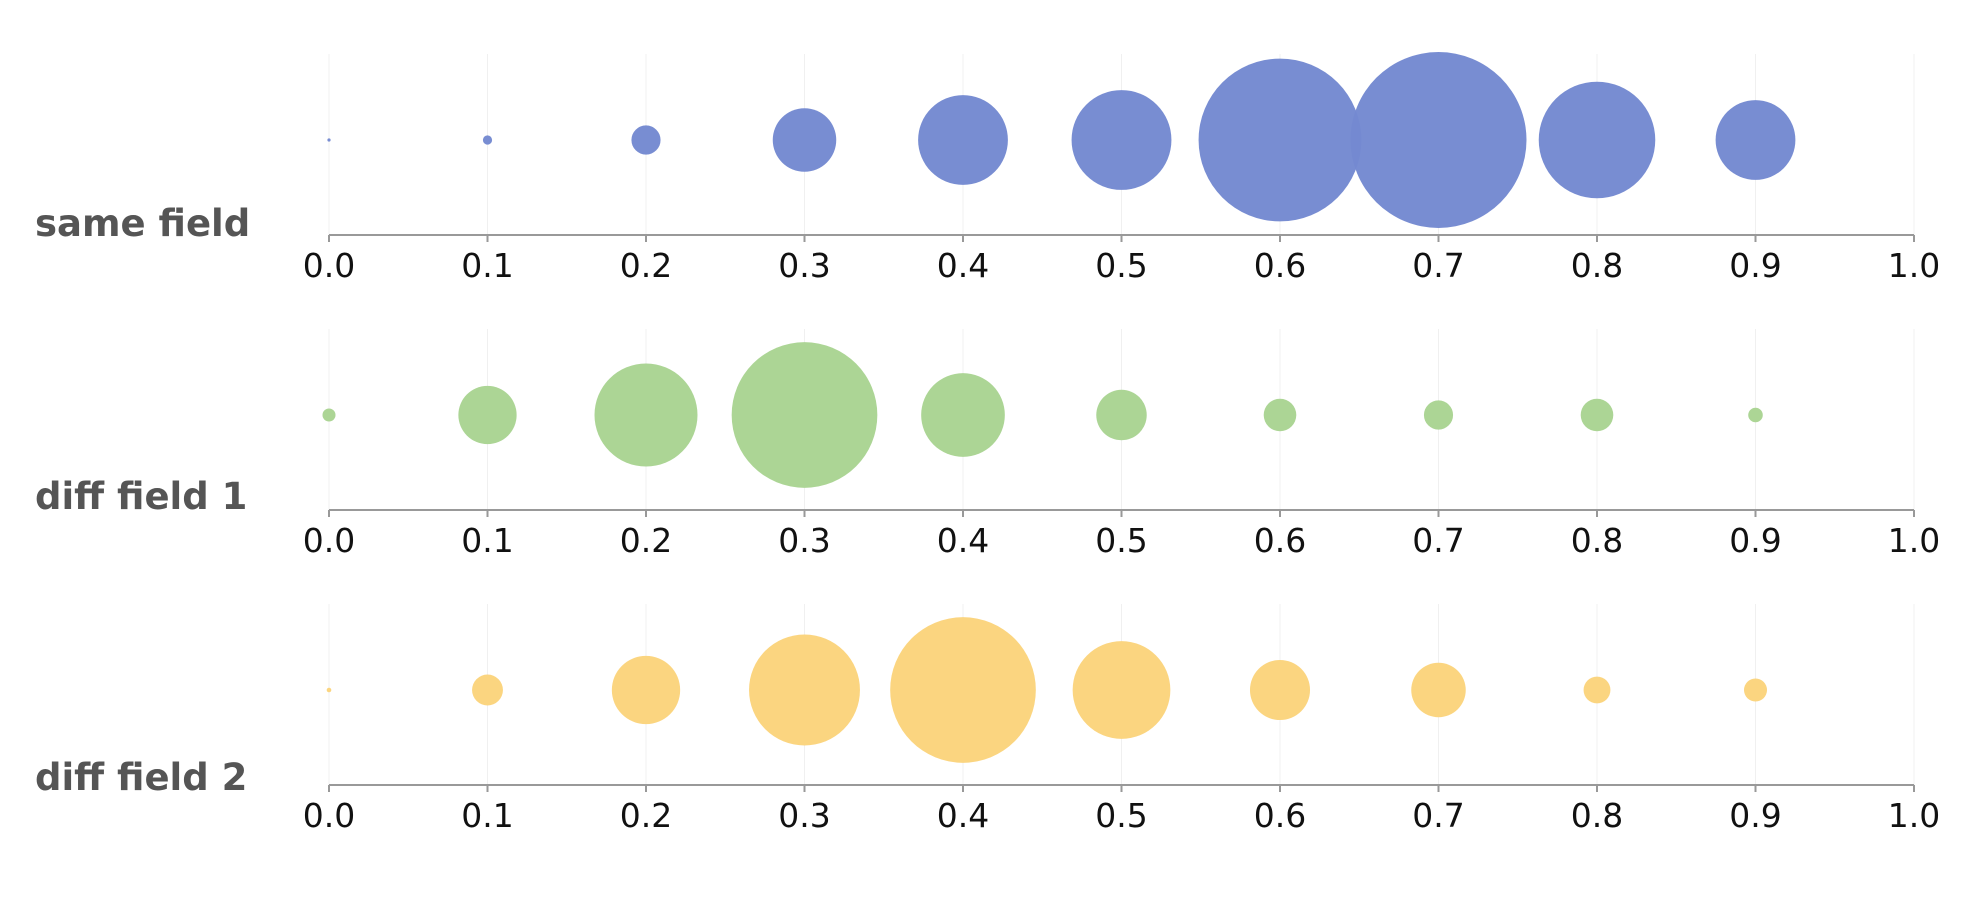 This screenshot has height=917, width=1984. I want to click on series-row-label: diff field 1, so click(141, 496).